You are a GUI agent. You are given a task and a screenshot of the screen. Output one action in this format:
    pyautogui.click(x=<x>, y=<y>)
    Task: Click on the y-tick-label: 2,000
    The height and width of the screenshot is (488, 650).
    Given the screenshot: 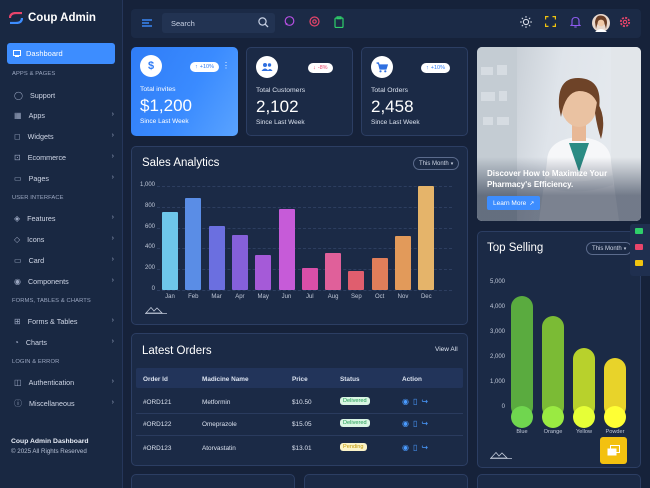 What is the action you would take?
    pyautogui.click(x=497, y=357)
    